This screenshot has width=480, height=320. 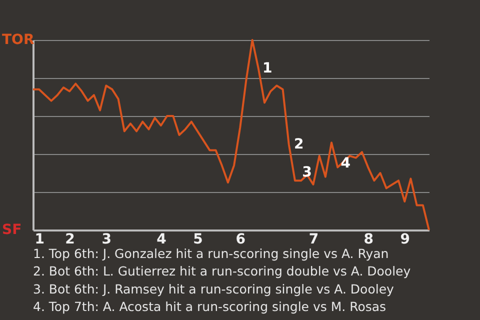 I want to click on annotation: 3, so click(x=307, y=172).